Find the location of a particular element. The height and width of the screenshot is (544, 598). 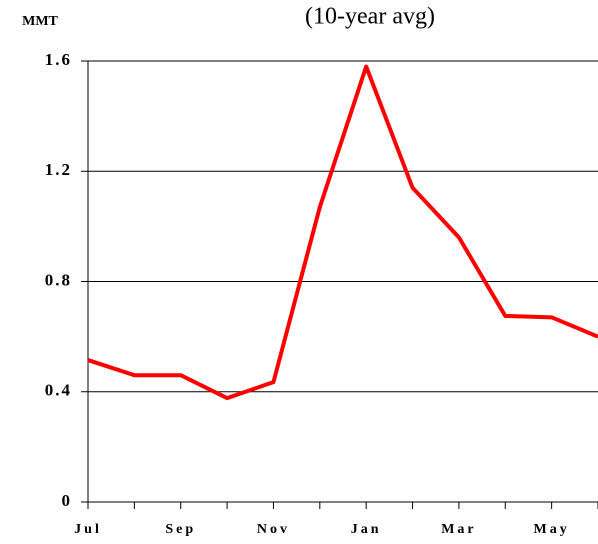

y-tick-label: 1.6 is located at coordinates (58, 59).